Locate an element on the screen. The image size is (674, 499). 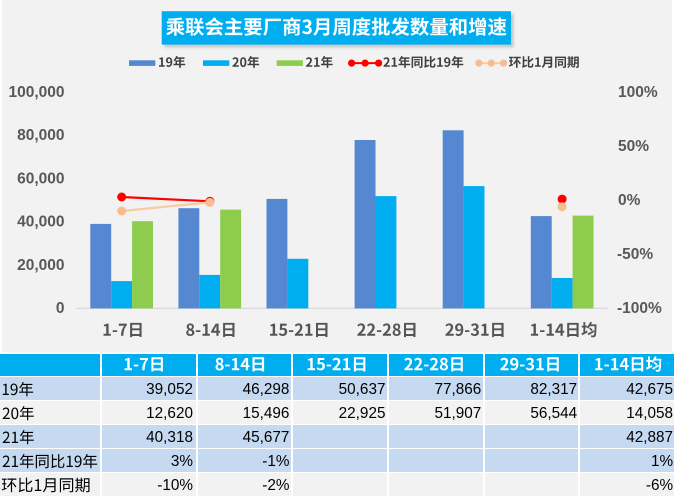
svg-text: 20,000 is located at coordinates (40, 265).